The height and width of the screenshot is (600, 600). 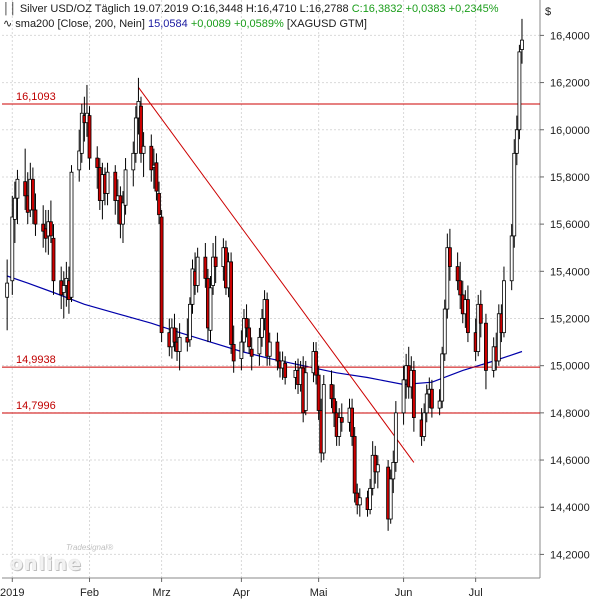 What do you see at coordinates (473, 9) in the screenshot?
I see `change-percent: +0,2345%` at bounding box center [473, 9].